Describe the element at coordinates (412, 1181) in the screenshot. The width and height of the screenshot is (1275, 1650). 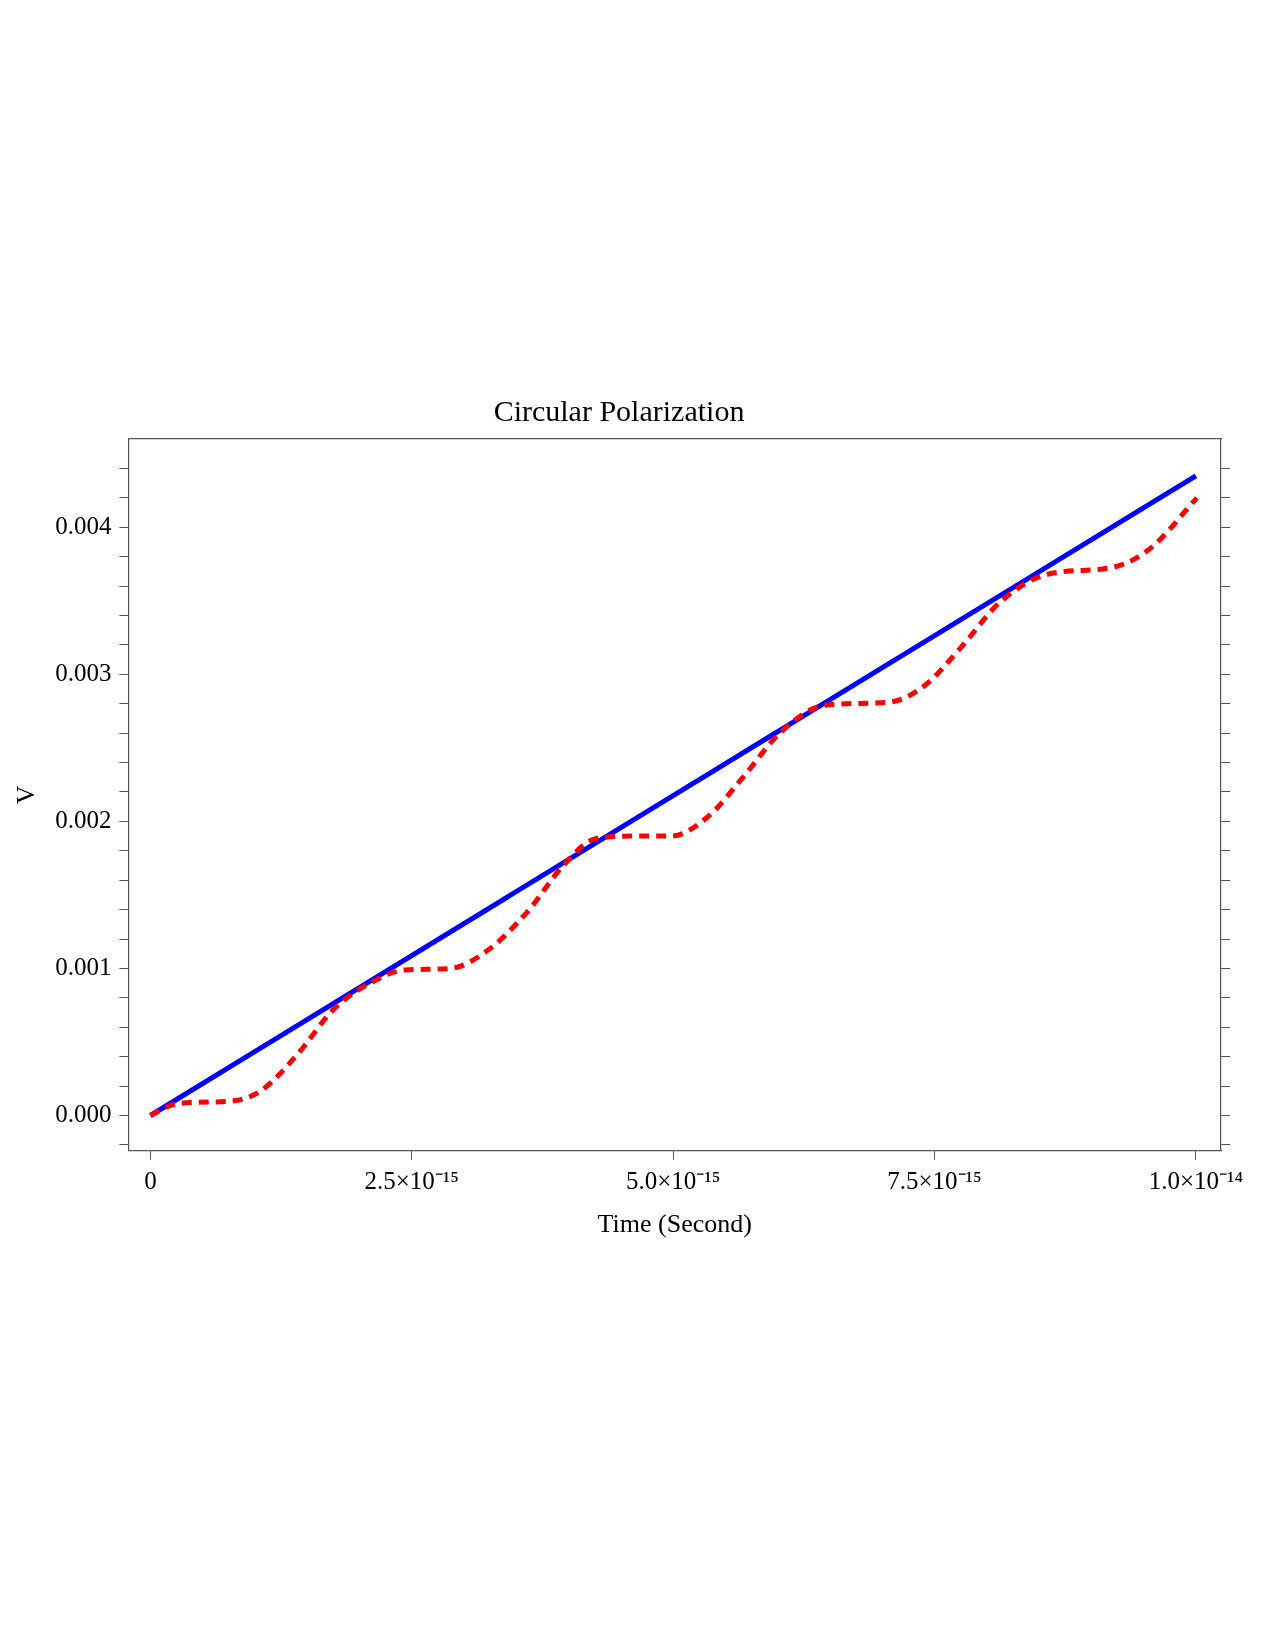
I see `x-tick-label: 2.5×10⁻¹⁵` at that location.